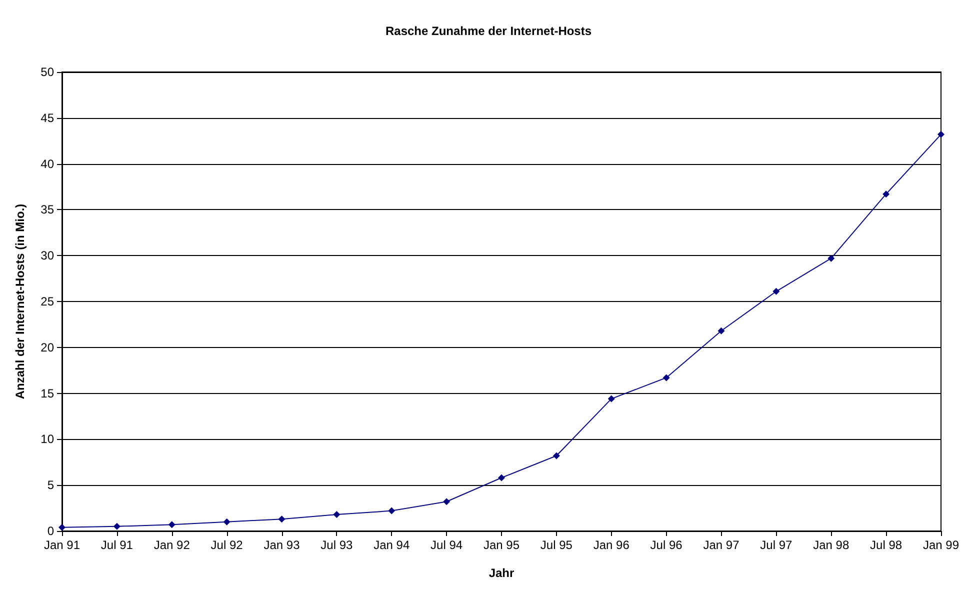 The width and height of the screenshot is (977, 600). Describe the element at coordinates (62, 545) in the screenshot. I see `x-tick-label: Jan 91` at that location.